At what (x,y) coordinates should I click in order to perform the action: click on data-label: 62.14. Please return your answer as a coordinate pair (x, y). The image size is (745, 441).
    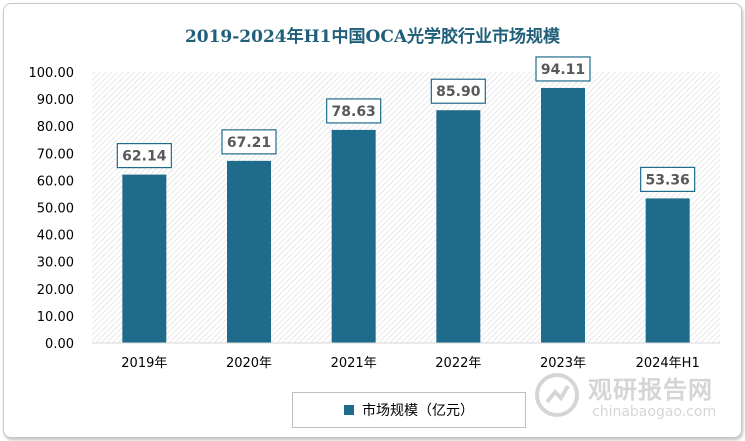
    Looking at the image, I should click on (144, 157).